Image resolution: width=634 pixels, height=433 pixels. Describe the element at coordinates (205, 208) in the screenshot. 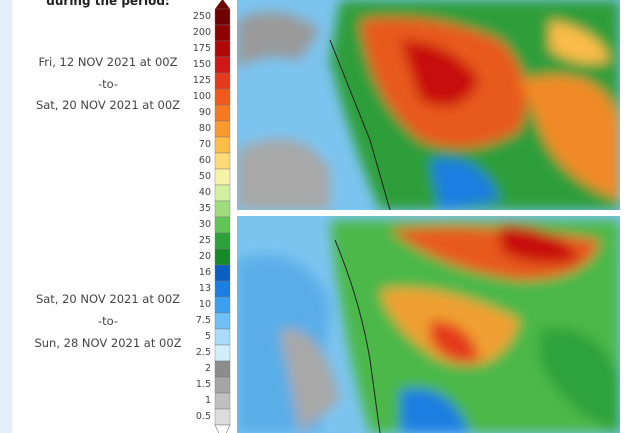

I see `scale-label: 35` at that location.